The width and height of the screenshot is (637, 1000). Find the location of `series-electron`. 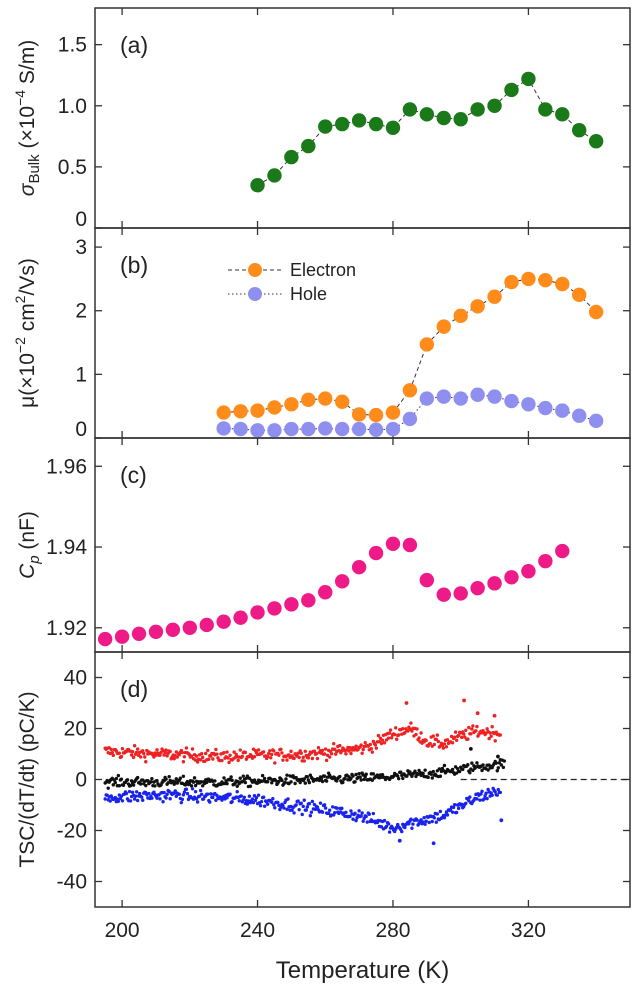

series-electron is located at coordinates (410, 347).